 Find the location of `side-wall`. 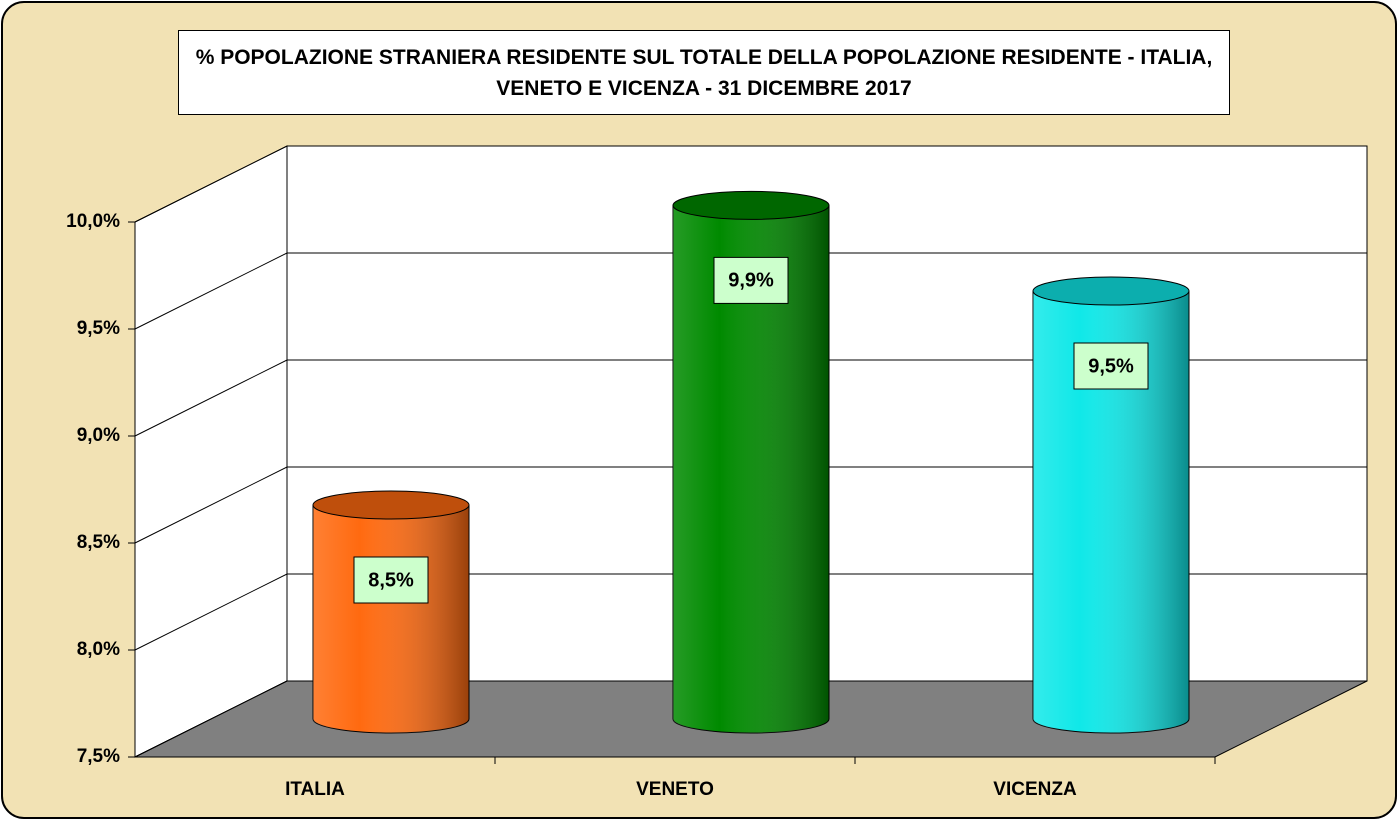

side-wall is located at coordinates (211, 451).